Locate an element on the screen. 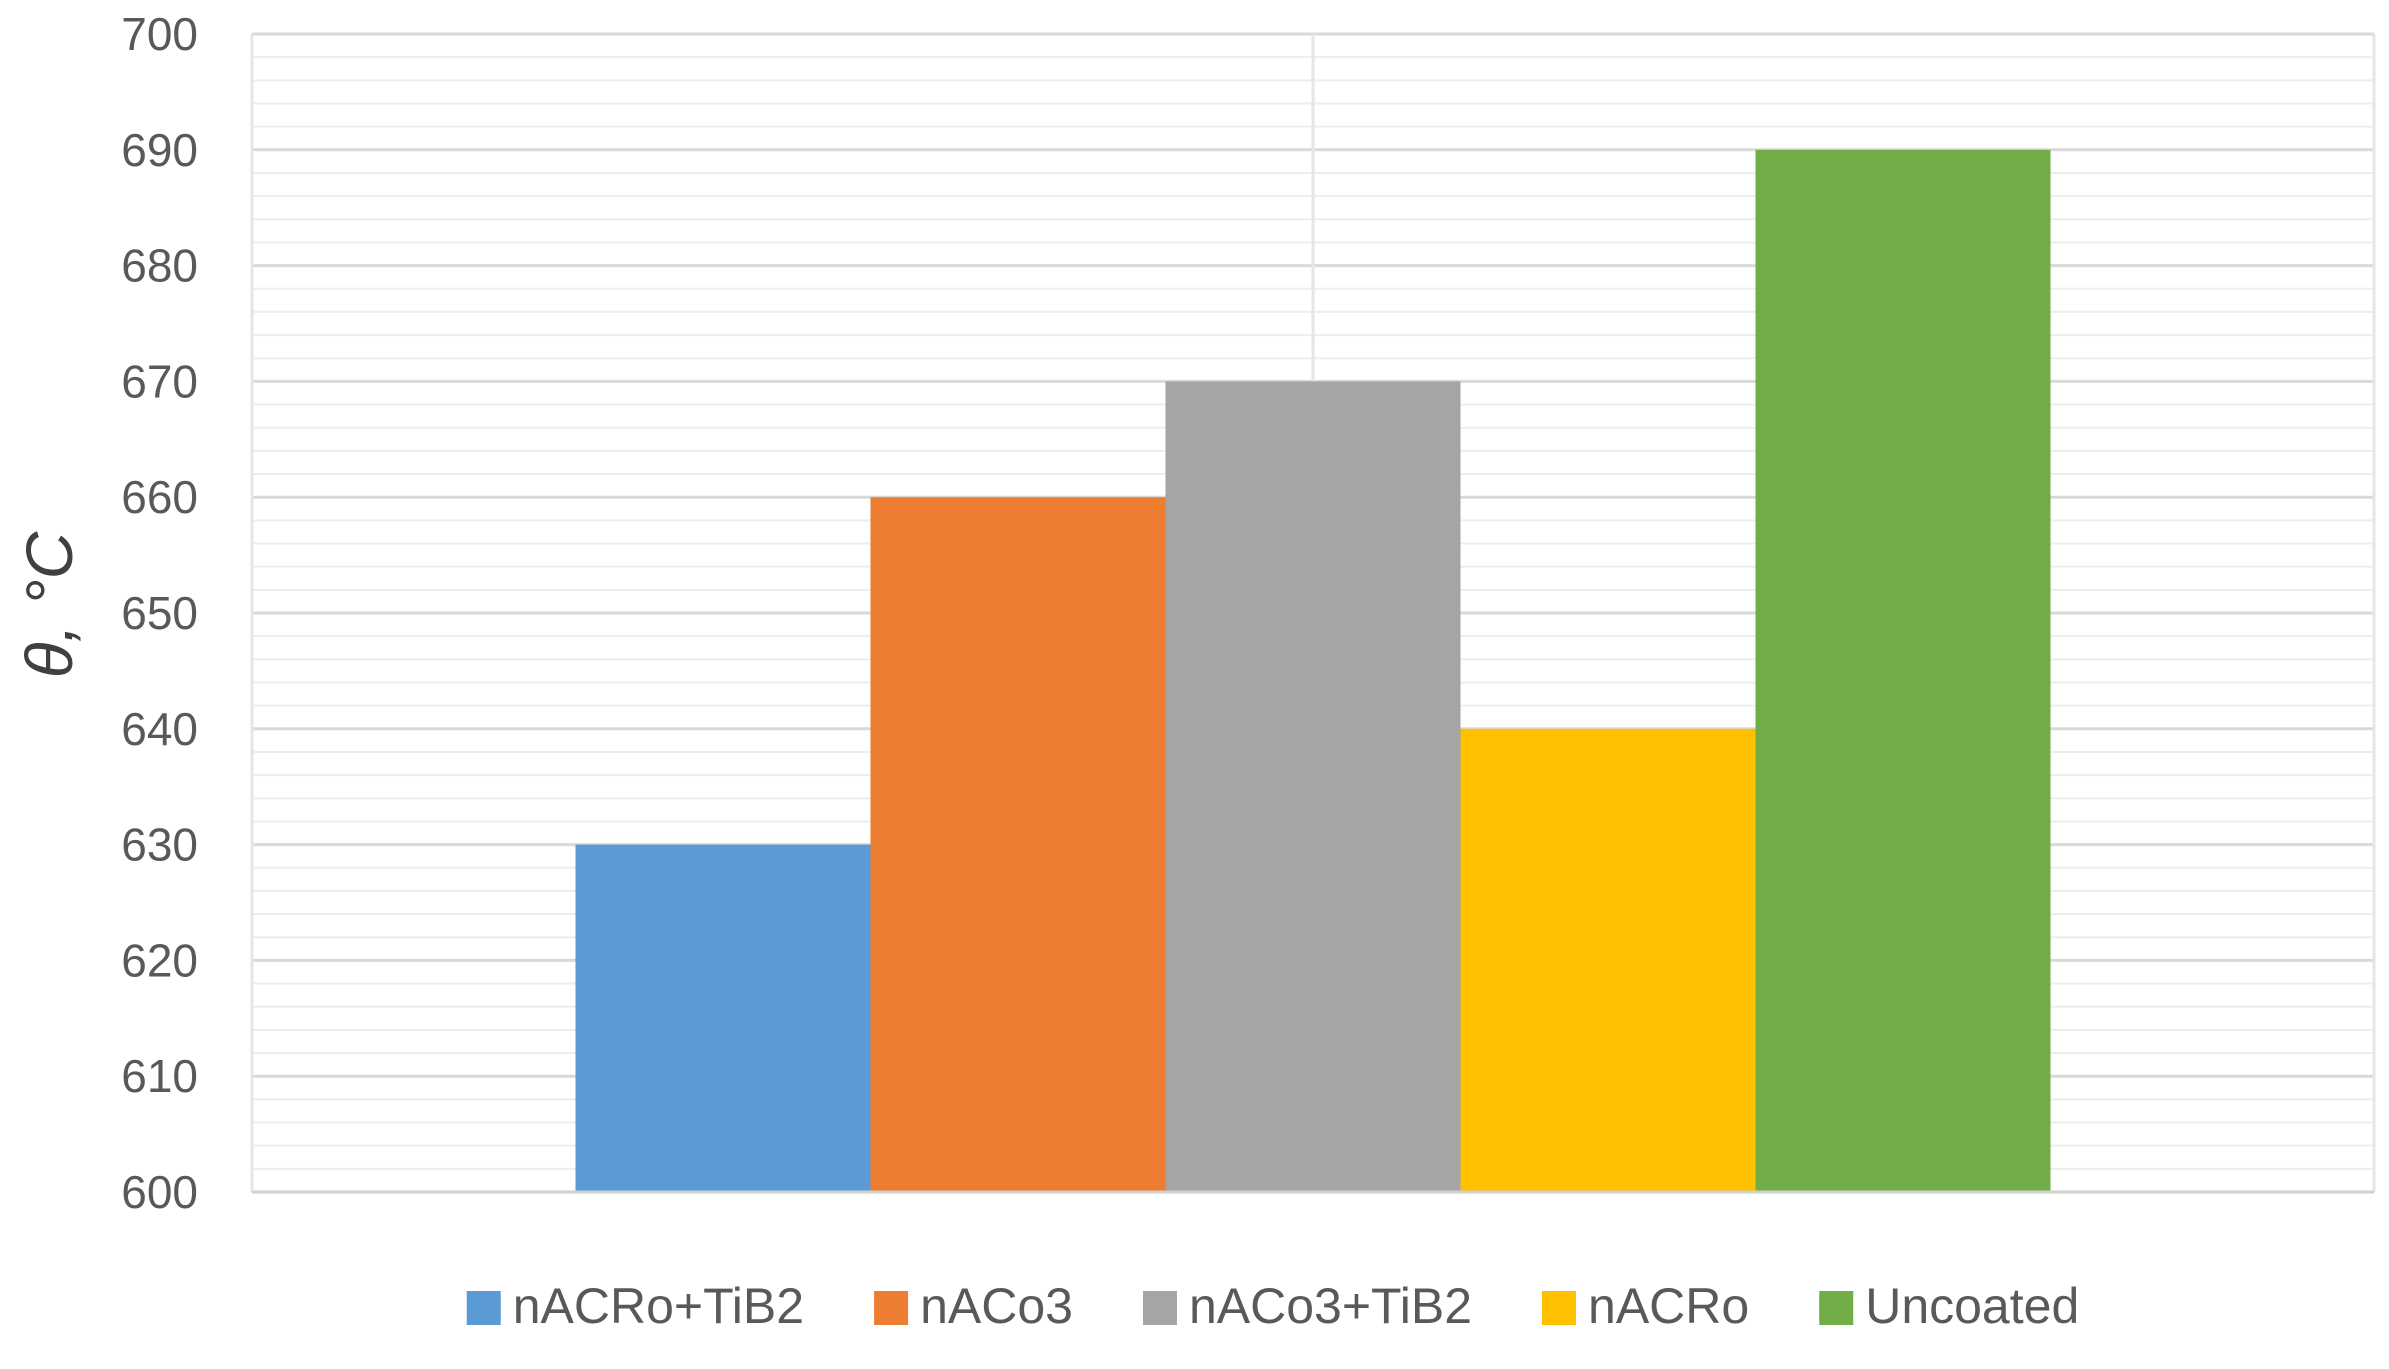  legend-label: nACRo+TiB2 is located at coordinates (658, 1306).